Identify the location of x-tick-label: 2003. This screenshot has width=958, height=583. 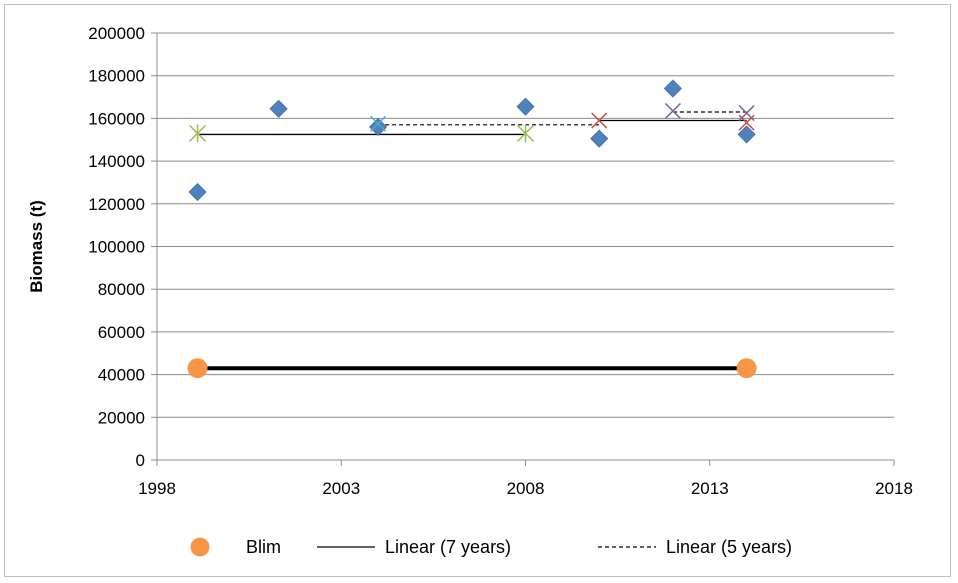
(341, 488).